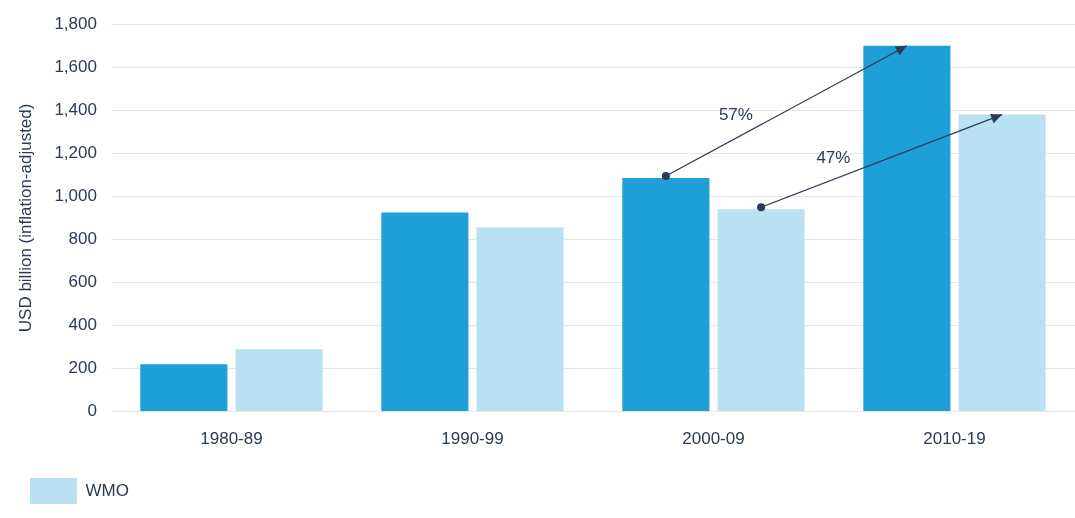 This screenshot has width=1075, height=518. Describe the element at coordinates (25, 218) in the screenshot. I see `y-axis-title: USD billion (inflation-adjusted)` at that location.